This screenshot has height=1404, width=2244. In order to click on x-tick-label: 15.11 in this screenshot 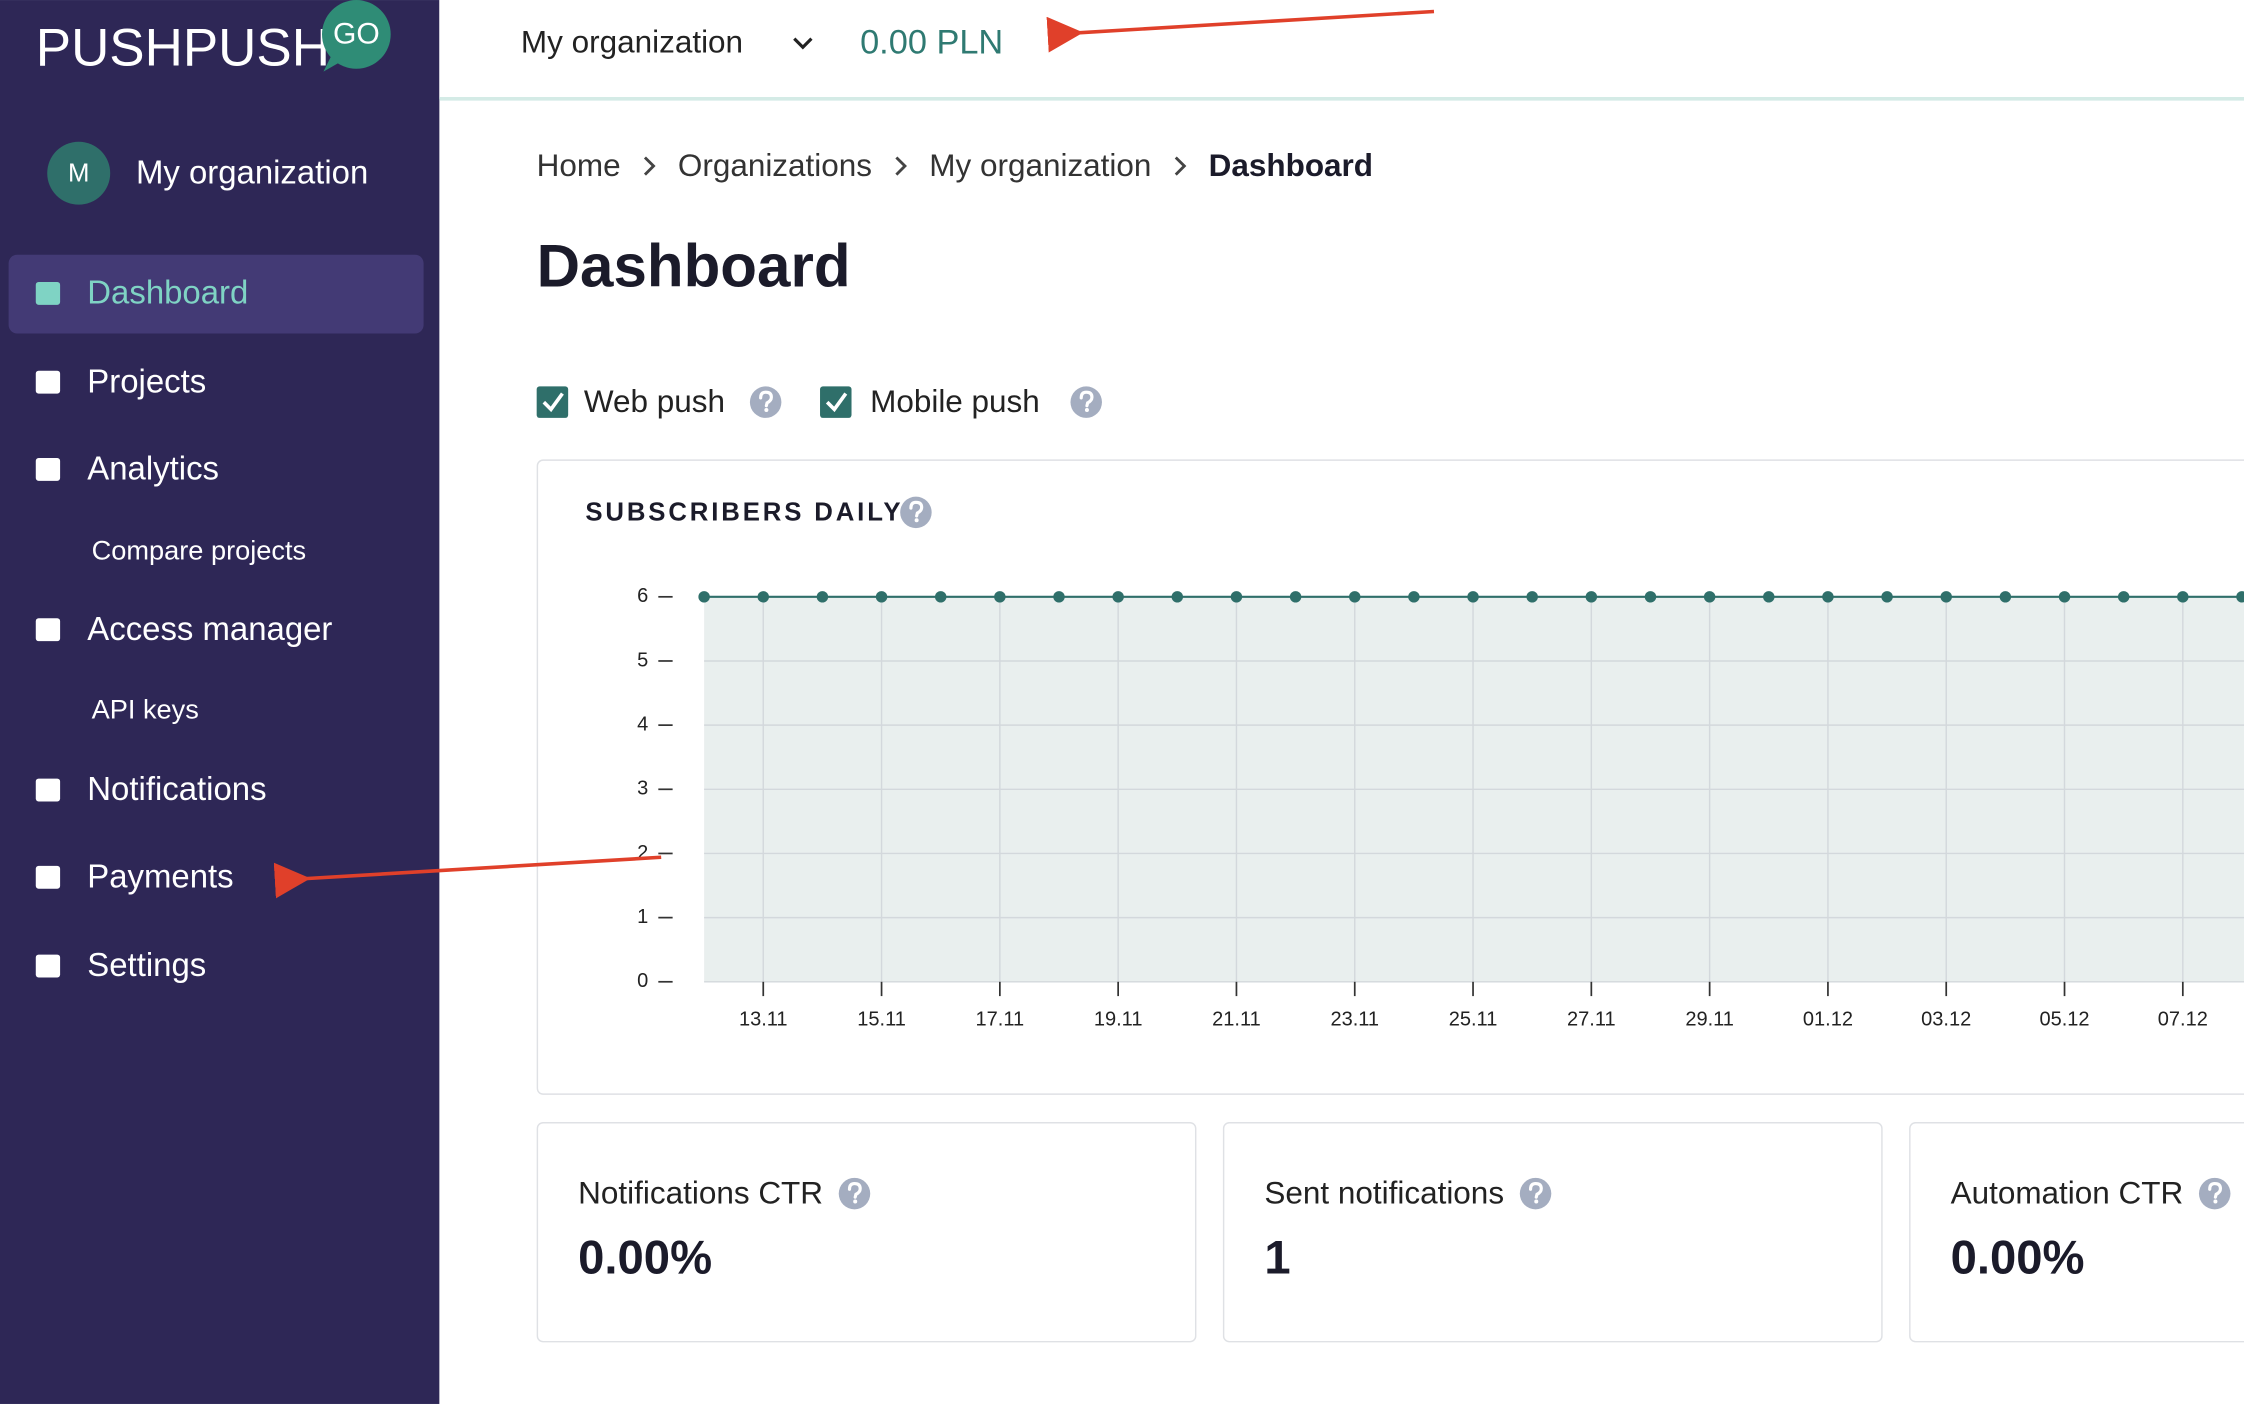, I will do `click(881, 1020)`.